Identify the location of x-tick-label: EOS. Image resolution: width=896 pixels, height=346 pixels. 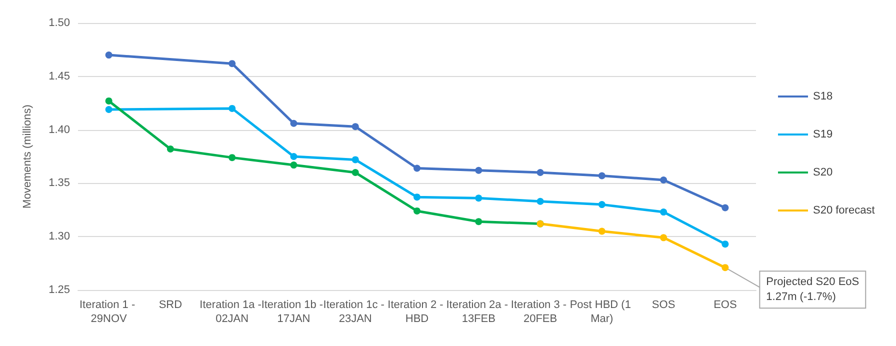
(725, 305).